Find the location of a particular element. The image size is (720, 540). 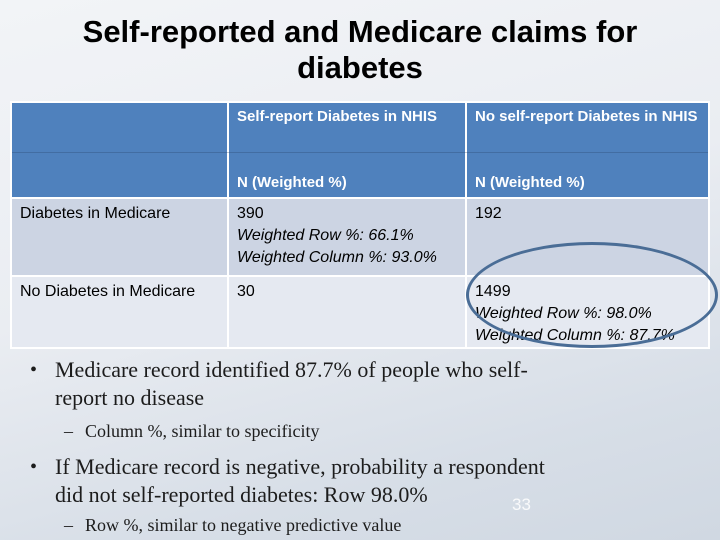

row-label-no-diabetes-in-medicare: No Diabetes in Medicare is located at coordinates (119, 312).